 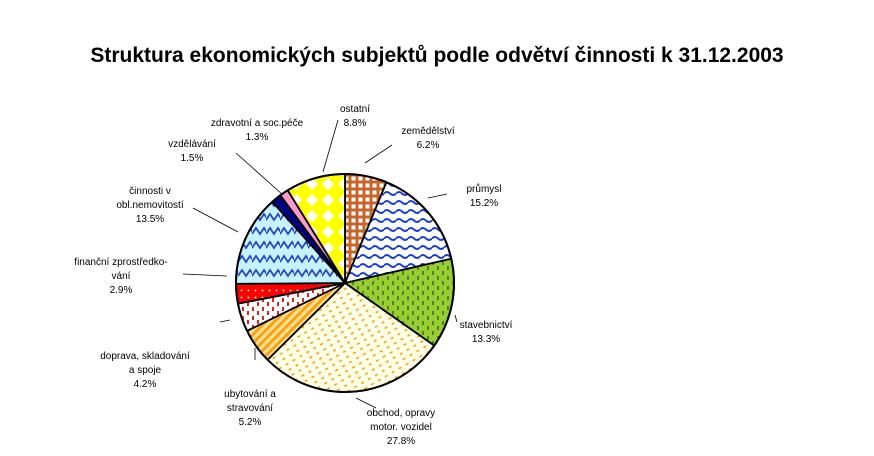 I want to click on leader-line-obchod-opravy, so click(x=366, y=403).